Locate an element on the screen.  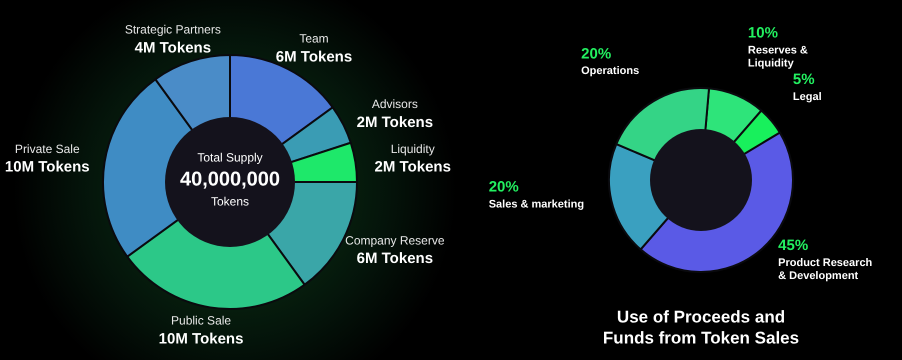
slice-label: Private Sale is located at coordinates (47, 149).